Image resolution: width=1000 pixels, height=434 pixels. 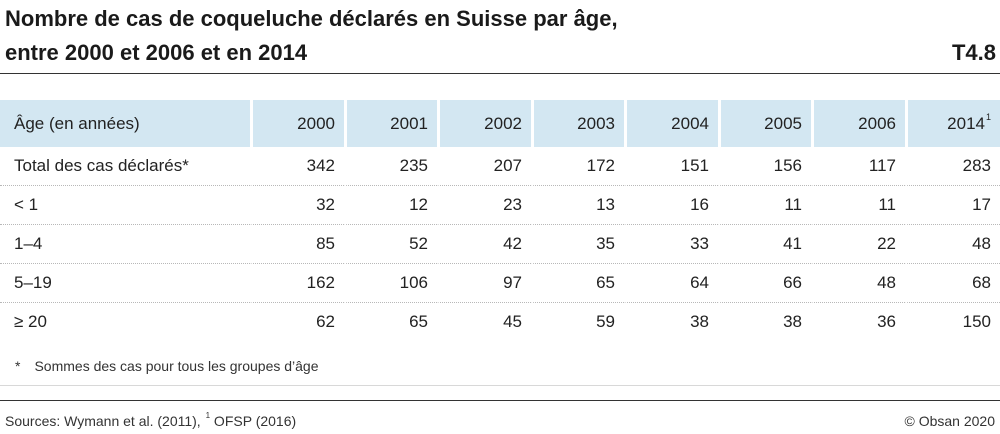 What do you see at coordinates (297, 283) in the screenshot?
I see `cell-value: 162` at bounding box center [297, 283].